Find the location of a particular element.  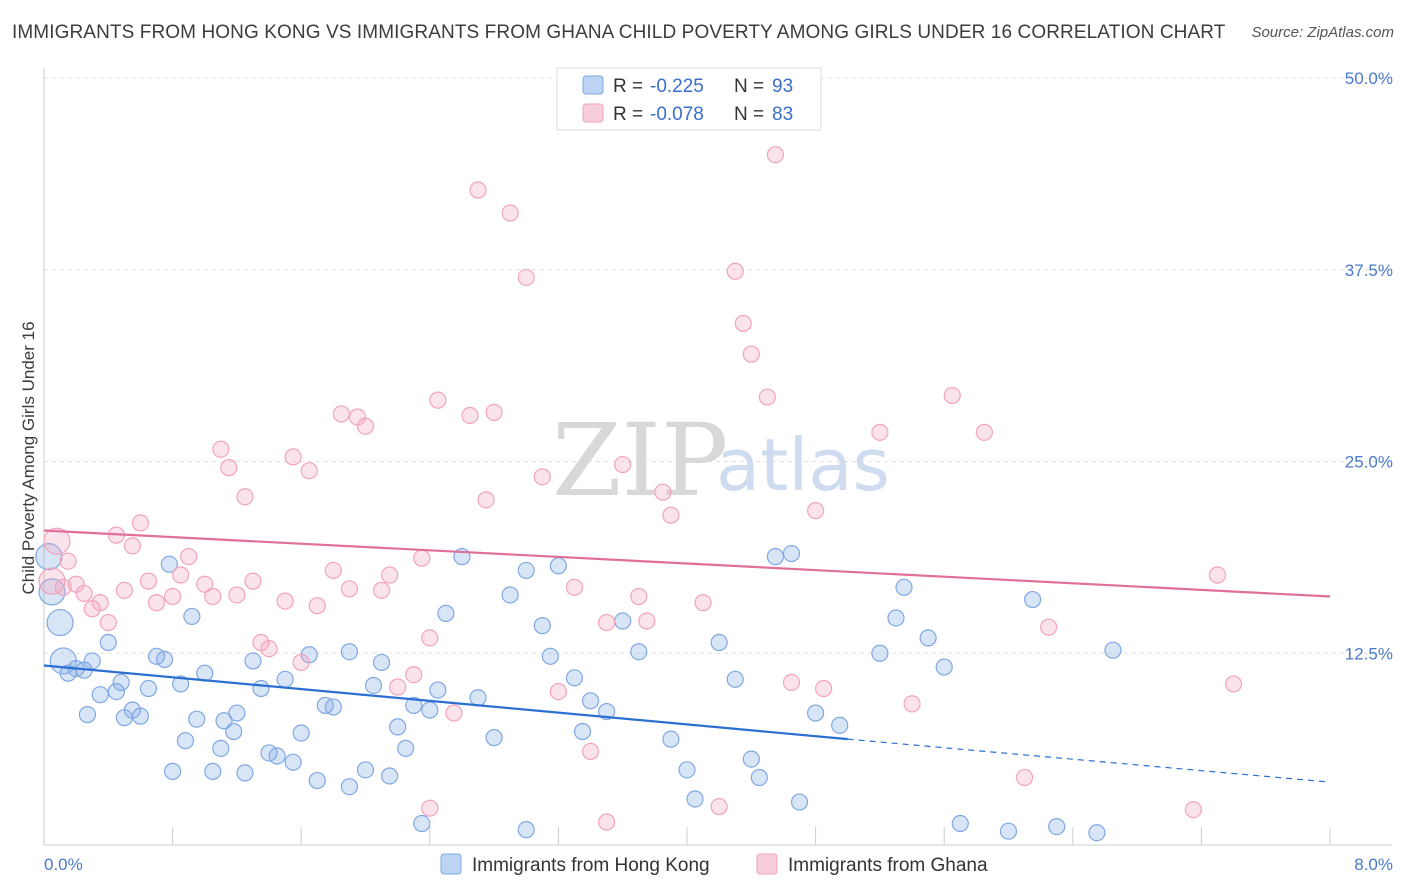

legend: R = -0.225 N = 93 R = -0.078 N = 83 is located at coordinates (689, 99).